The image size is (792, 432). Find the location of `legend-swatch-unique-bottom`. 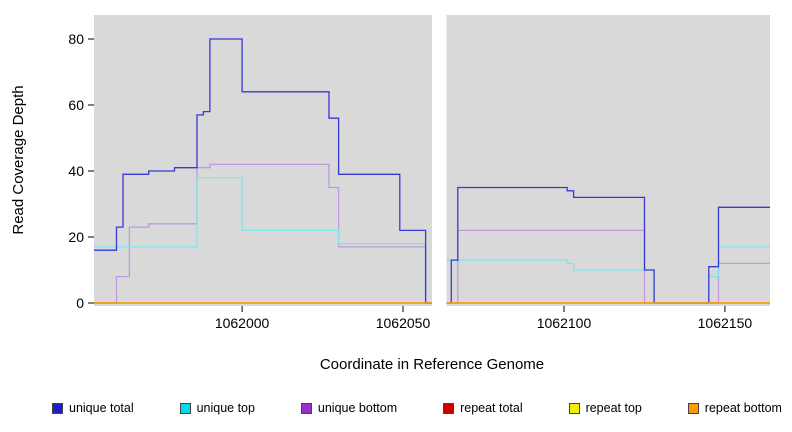

legend-swatch-unique-bottom is located at coordinates (306, 408).